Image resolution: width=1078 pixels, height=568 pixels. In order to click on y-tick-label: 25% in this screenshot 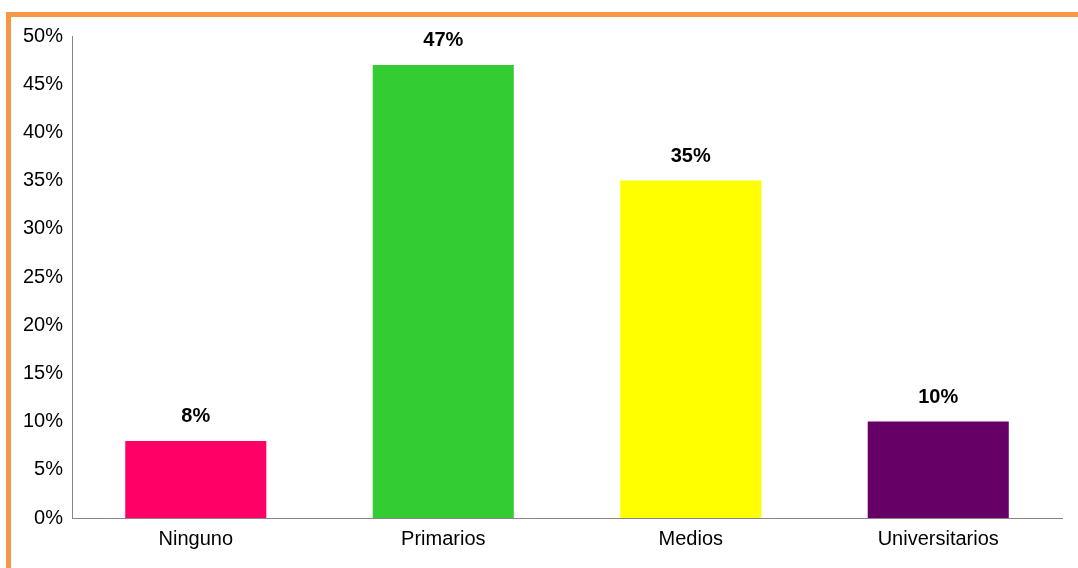, I will do `click(43, 275)`.